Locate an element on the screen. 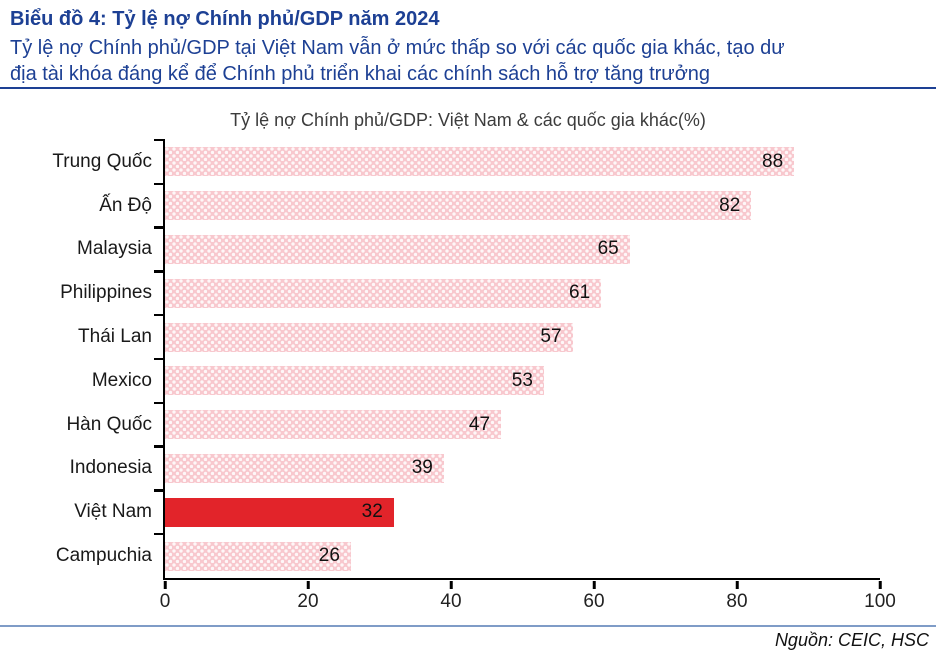 This screenshot has height=652, width=936. category-label: Indonesia is located at coordinates (110, 468).